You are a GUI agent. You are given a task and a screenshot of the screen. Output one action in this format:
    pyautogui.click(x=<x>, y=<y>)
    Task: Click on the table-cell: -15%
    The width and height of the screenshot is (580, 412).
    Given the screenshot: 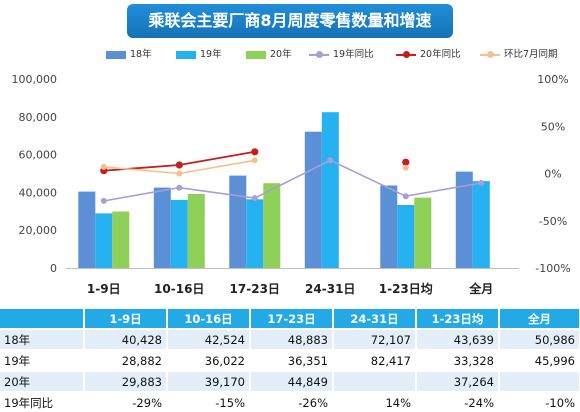 What is the action you would take?
    pyautogui.click(x=209, y=401)
    